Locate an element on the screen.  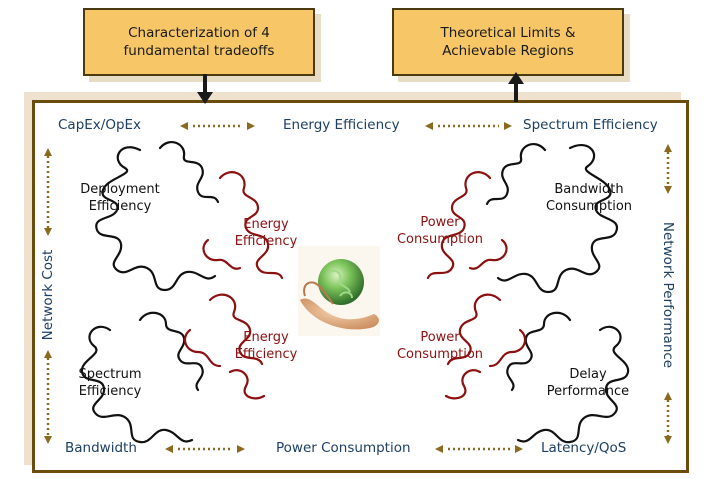
label-performance: Performance is located at coordinates (588, 391).